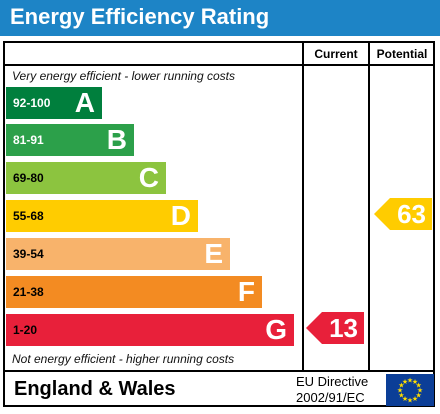  I want to click on eu-flag-icon: ★ ★ ★ ★ ★ ★ ★ ★ ★ ★ ★ ★, so click(410, 390).